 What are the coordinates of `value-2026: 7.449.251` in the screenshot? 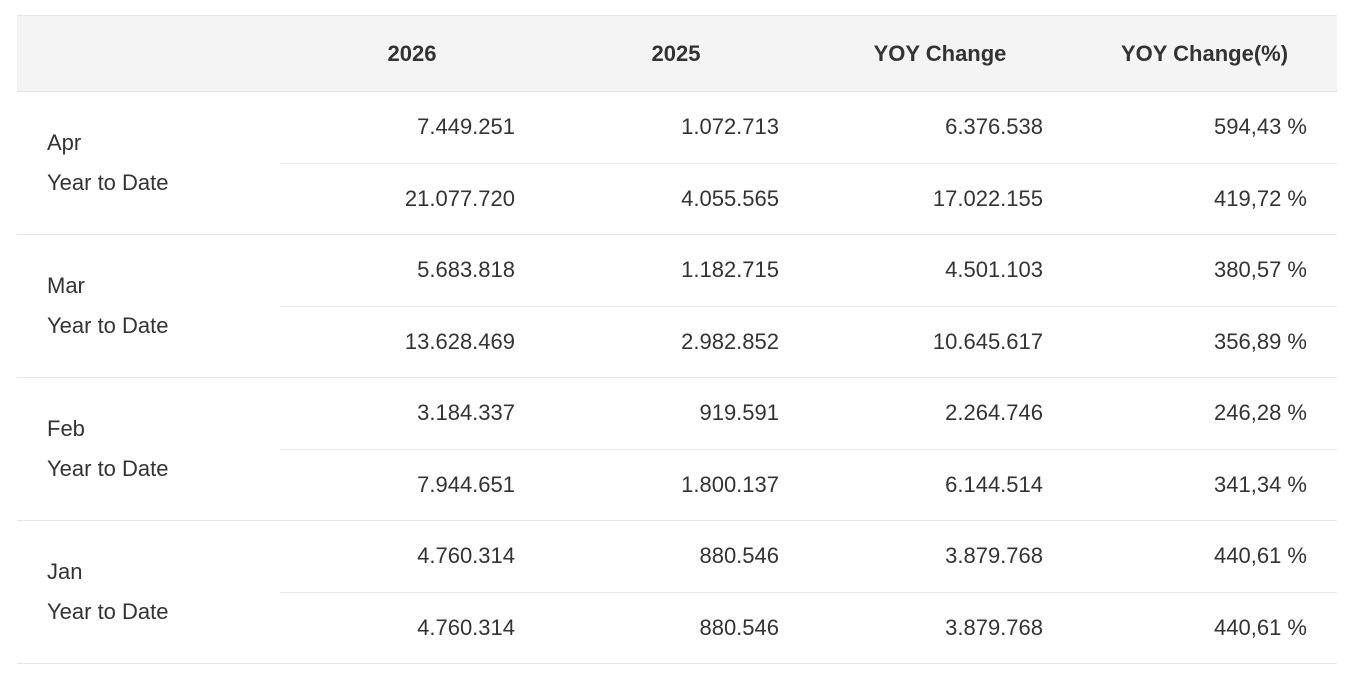 It's located at (466, 127).